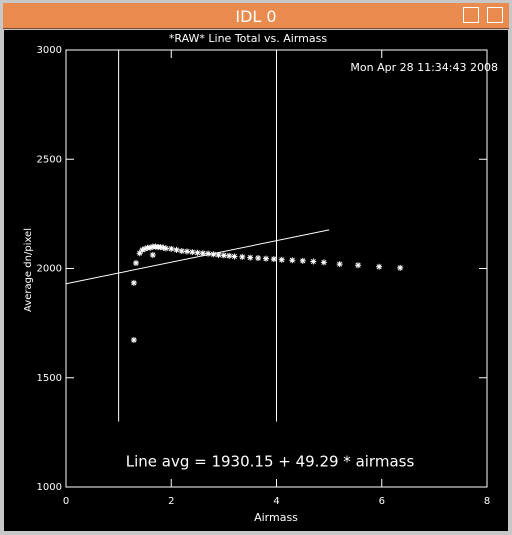 This screenshot has height=535, width=512. I want to click on x-tick-label: 8, so click(487, 501).